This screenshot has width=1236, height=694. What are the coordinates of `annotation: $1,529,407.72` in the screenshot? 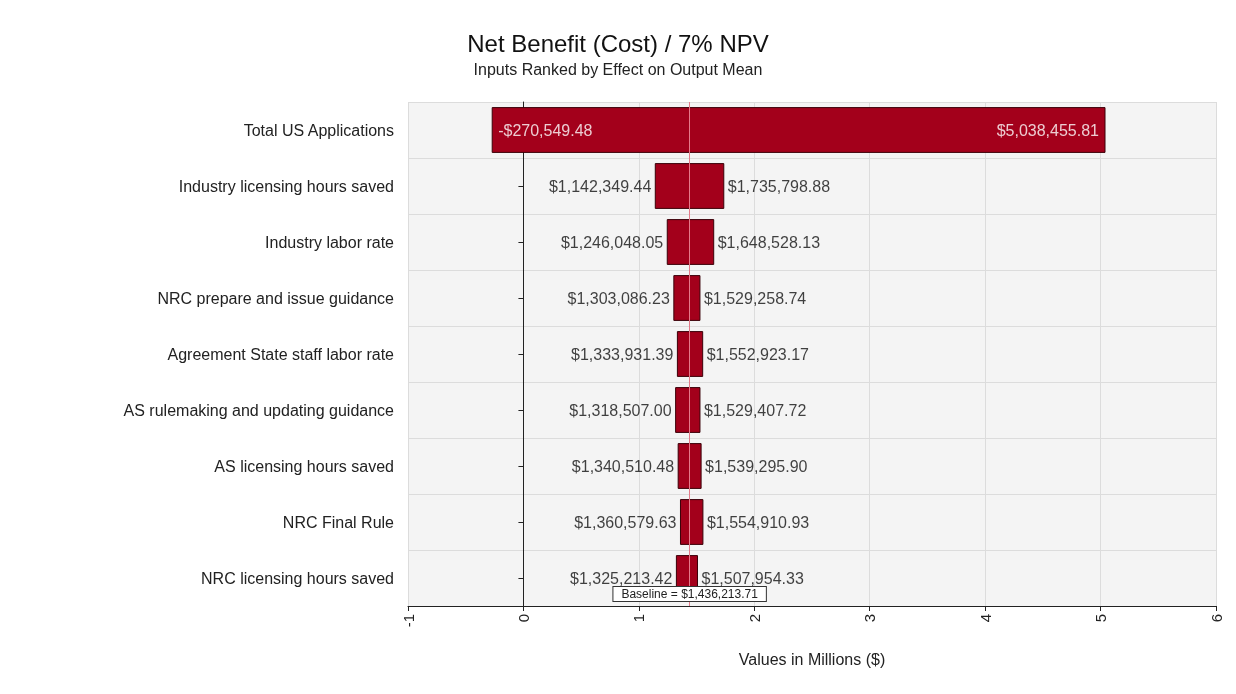 It's located at (755, 410).